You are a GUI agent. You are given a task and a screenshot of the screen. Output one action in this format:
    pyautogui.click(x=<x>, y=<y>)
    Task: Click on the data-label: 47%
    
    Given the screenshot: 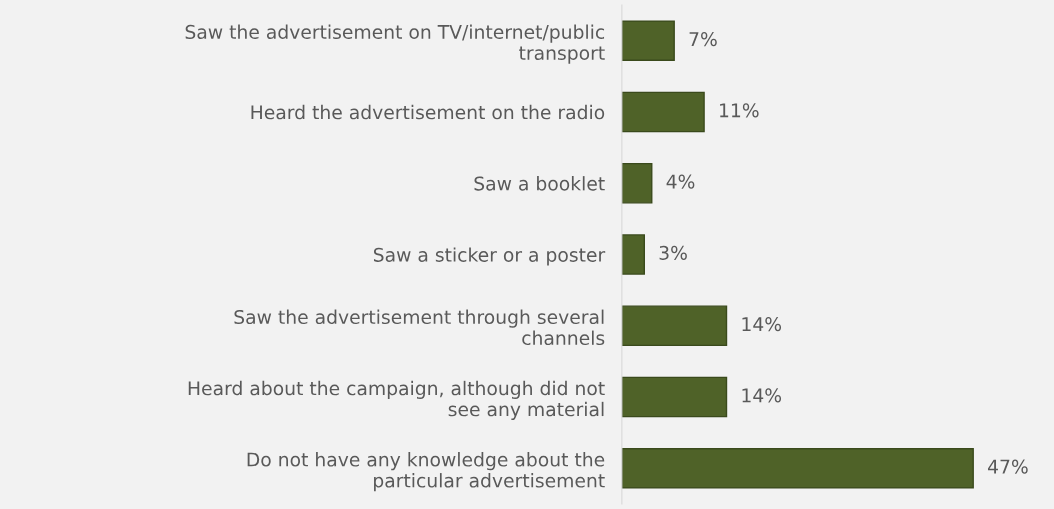 What is the action you would take?
    pyautogui.click(x=1008, y=466)
    